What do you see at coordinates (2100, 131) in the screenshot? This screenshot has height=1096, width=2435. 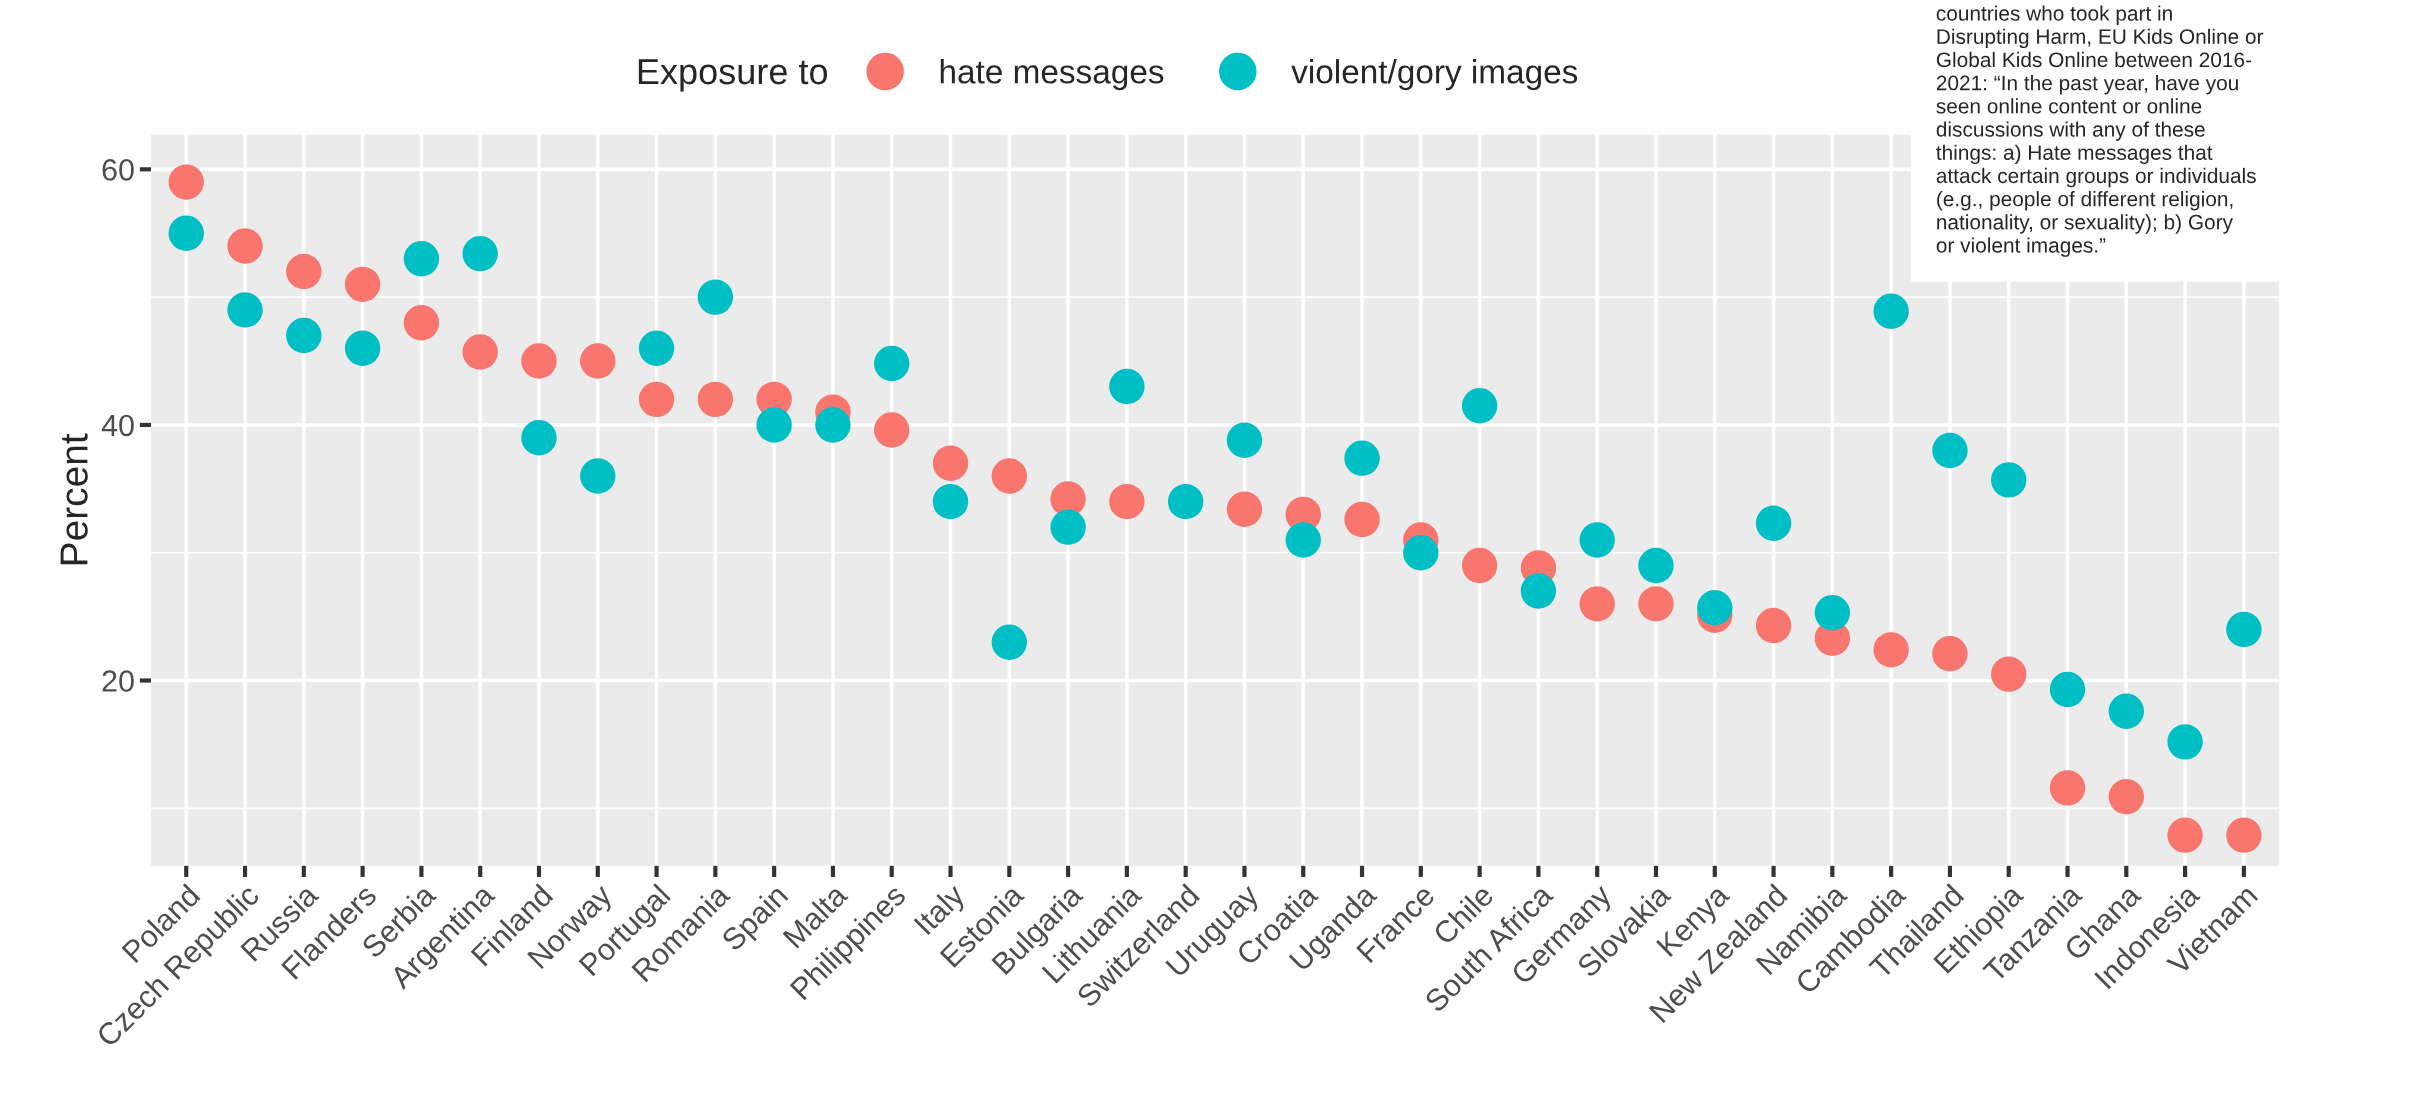 I see `text: countries who took part in Disrupting Harm, EU Kids Online or Global Kids Online between 2016- 2021: “In the past year, have you seen online content or online discussions with any of these things: a) Hate messages that attack certain groups or individuals (e.g., people of different religion, nationality, or sexuality); b) Gory or violent images.”` at bounding box center [2100, 131].